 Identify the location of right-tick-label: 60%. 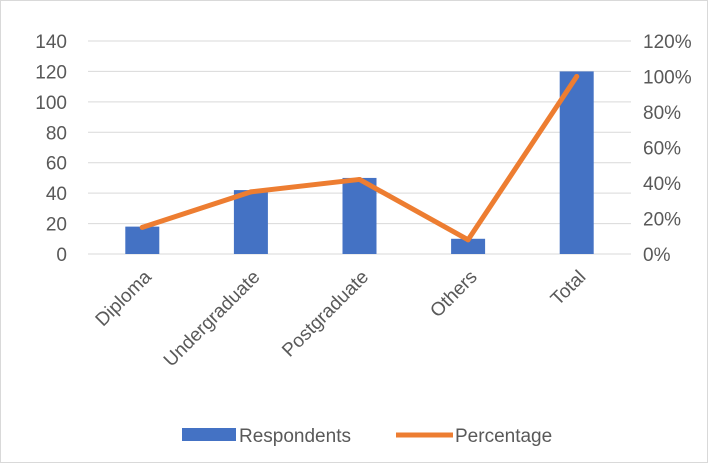
(662, 149).